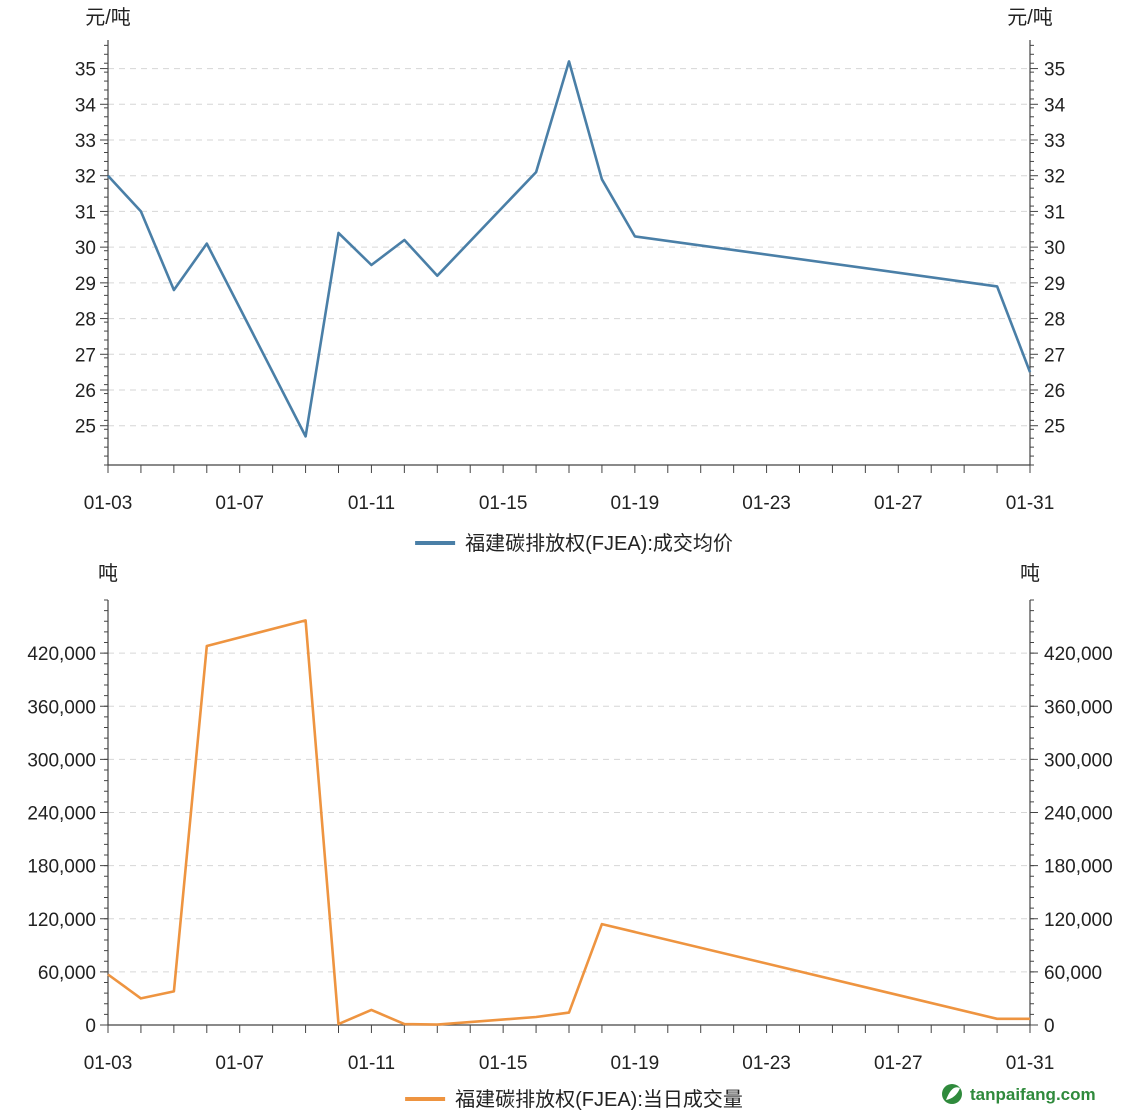 The width and height of the screenshot is (1140, 1114). Describe the element at coordinates (67, 973) in the screenshot. I see `y-tick-label-left: 60,000` at that location.